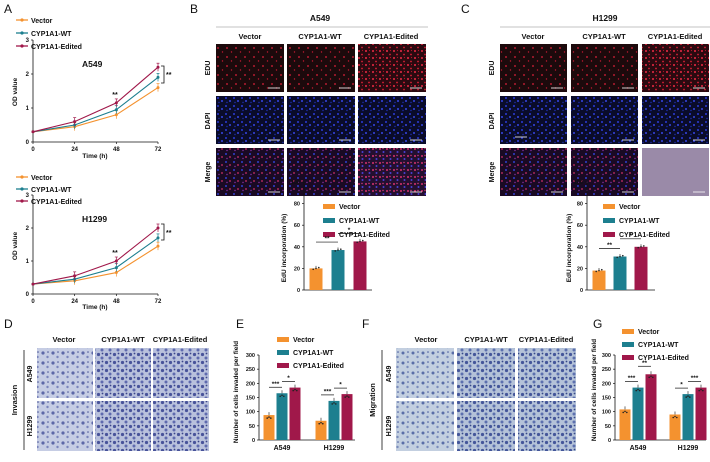 The image size is (710, 462). I want to click on side-label: Migration, so click(372, 400).